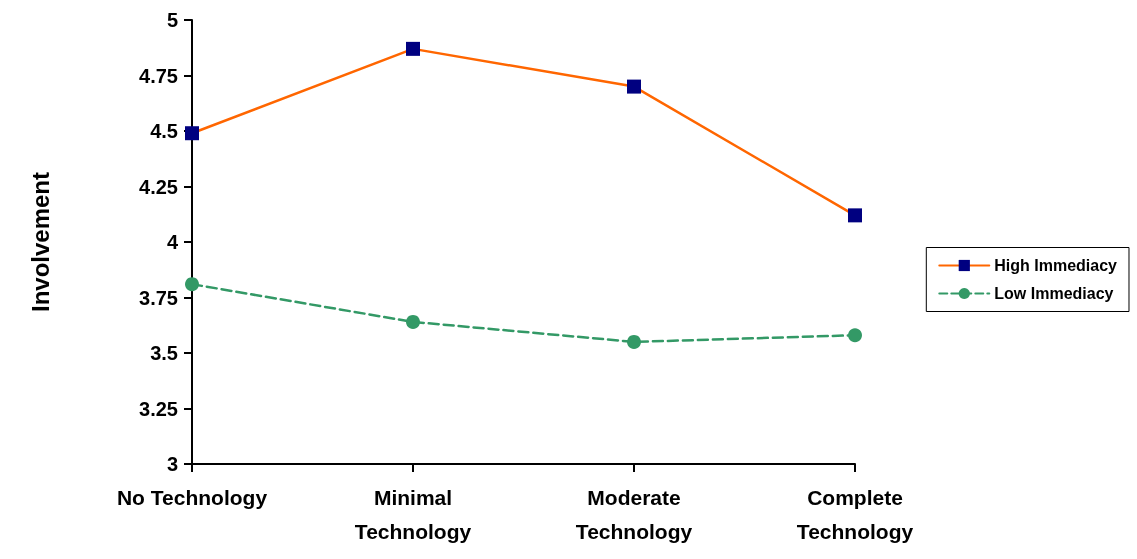  Describe the element at coordinates (164, 353) in the screenshot. I see `y-tick-label: 3.5` at that location.